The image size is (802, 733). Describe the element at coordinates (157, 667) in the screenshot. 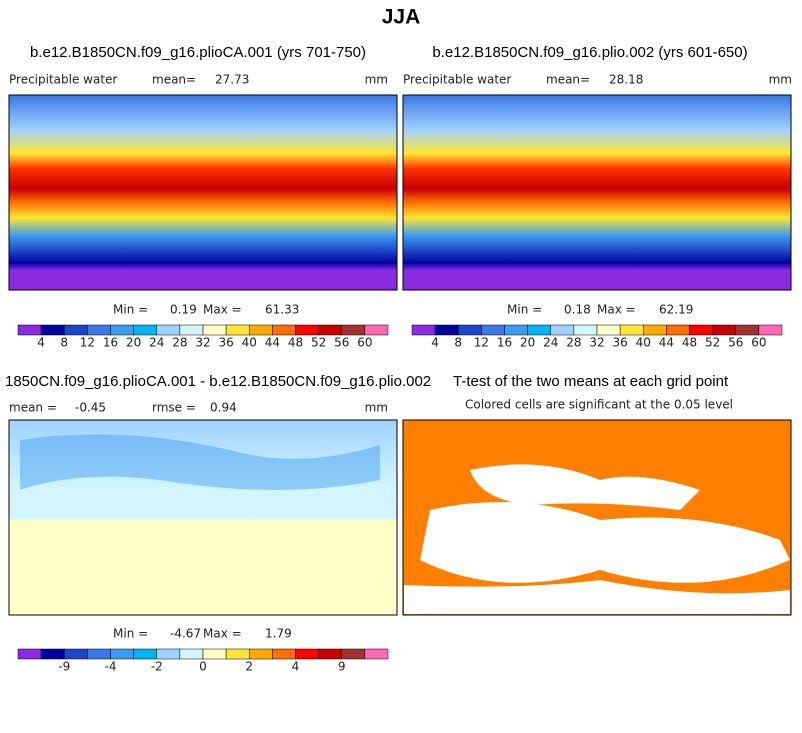

I see `colorbar-label: -2` at that location.